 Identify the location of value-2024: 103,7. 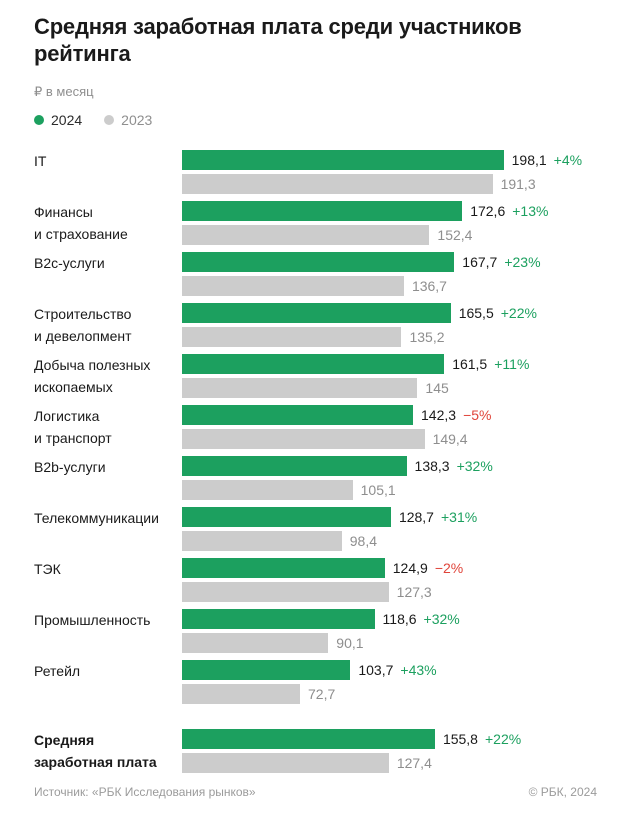
(376, 669).